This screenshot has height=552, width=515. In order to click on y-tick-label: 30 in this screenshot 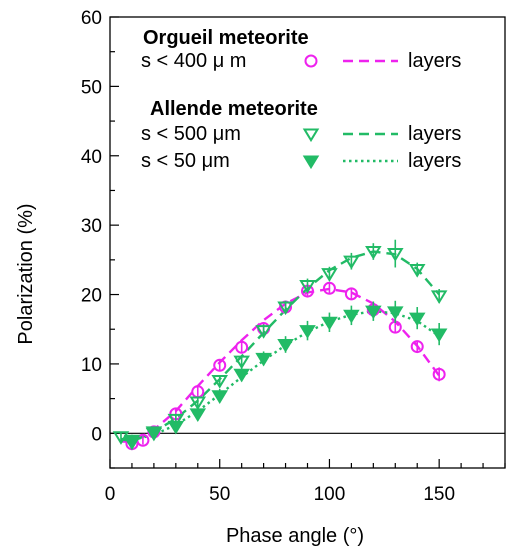, I will do `click(91, 226)`.